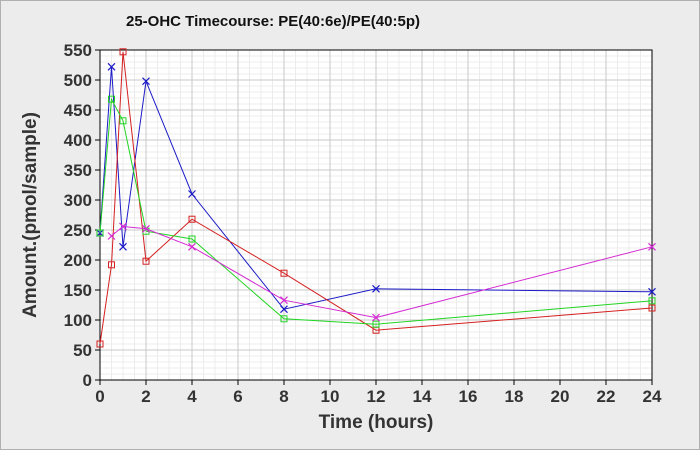 This screenshot has height=450, width=700. Describe the element at coordinates (78, 110) in the screenshot. I see `y-tick-label: 450` at that location.